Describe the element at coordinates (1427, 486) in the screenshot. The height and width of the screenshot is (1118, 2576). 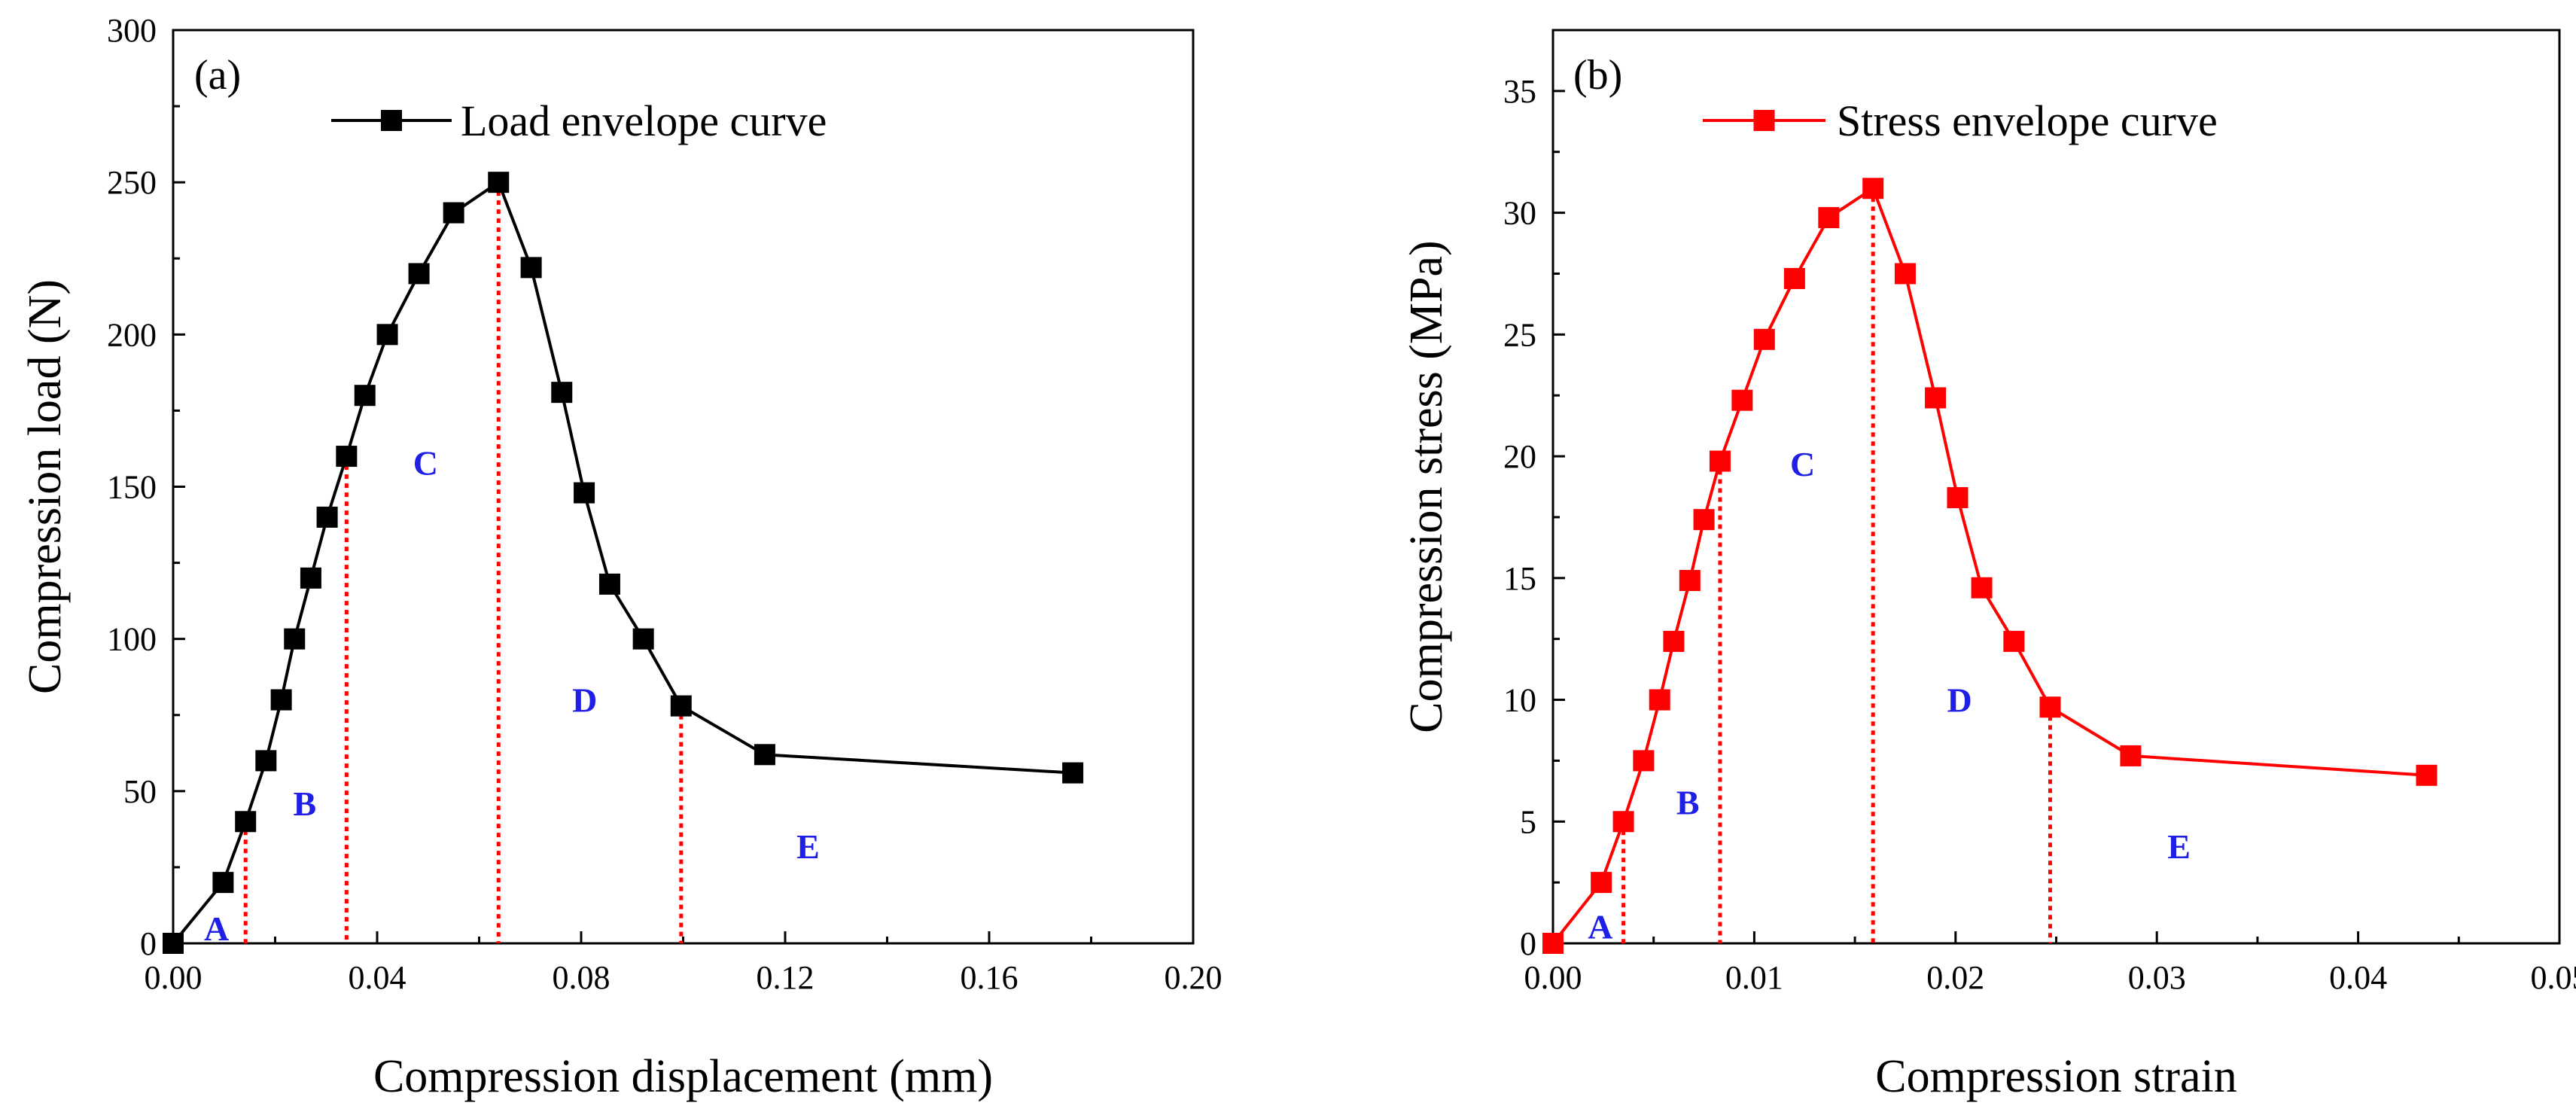
I see `y-axis-label: Compression stress (MPa)` at that location.